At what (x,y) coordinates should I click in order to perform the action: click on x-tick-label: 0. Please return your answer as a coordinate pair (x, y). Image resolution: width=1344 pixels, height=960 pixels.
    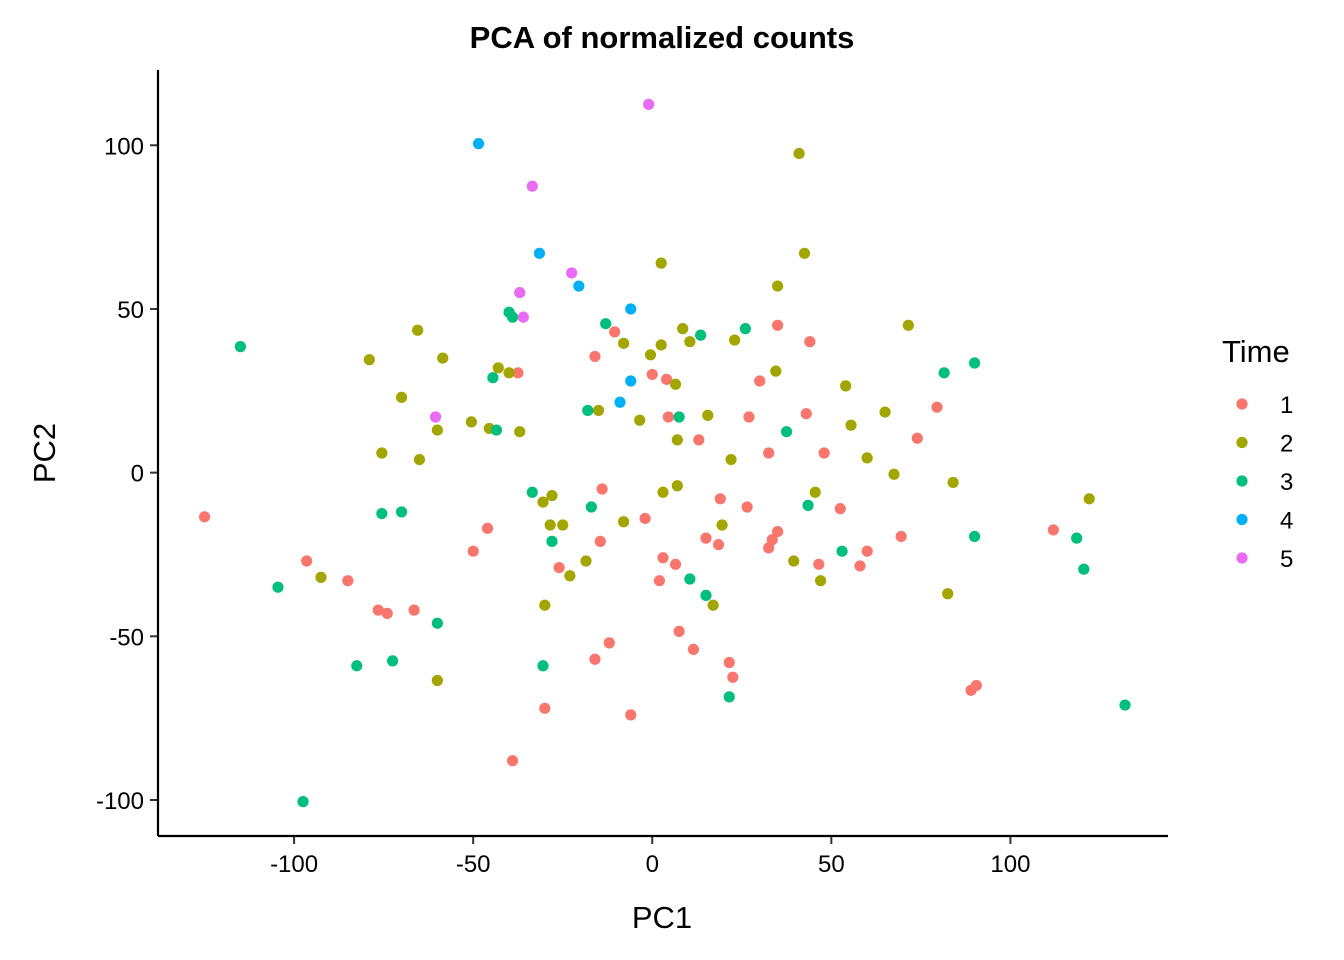
    Looking at the image, I should click on (652, 864).